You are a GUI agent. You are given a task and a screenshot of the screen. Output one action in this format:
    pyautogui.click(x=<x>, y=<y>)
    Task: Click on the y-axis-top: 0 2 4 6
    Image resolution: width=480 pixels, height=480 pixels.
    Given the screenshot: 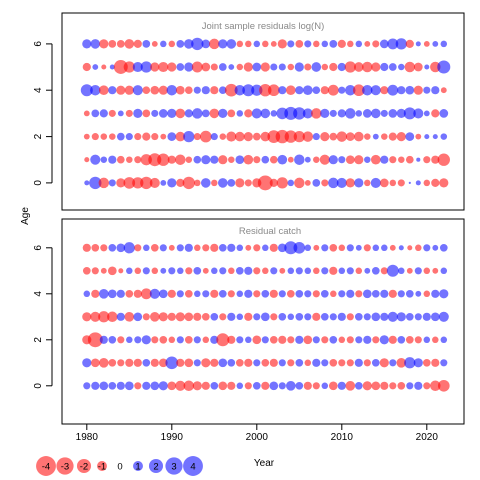 What is the action you would take?
    pyautogui.click(x=43, y=113)
    